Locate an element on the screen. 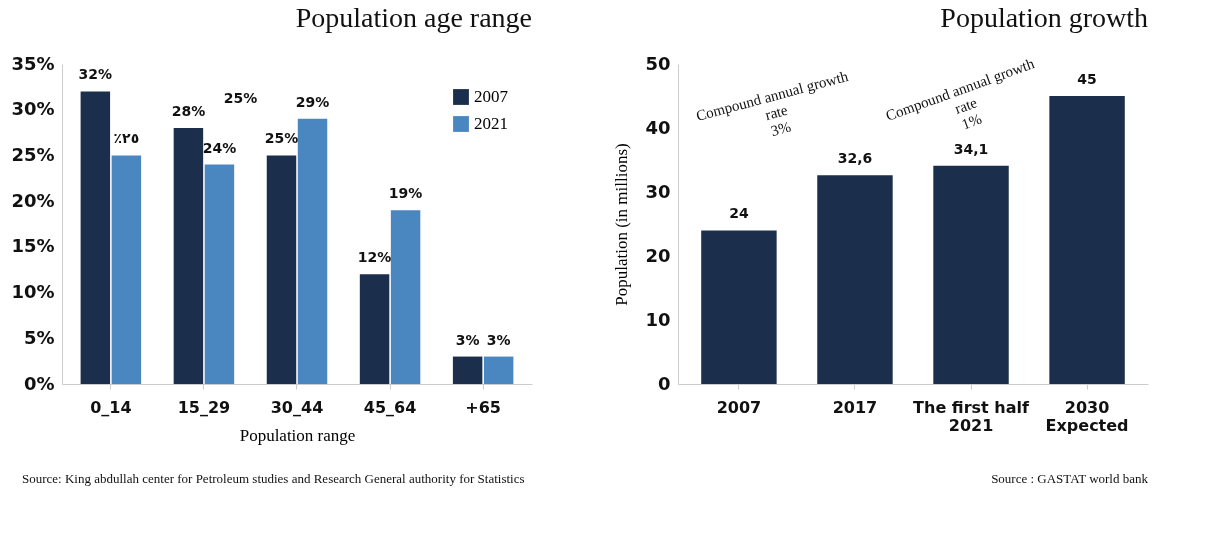 The image size is (1231, 535). y-tick-label: 35% is located at coordinates (33, 63).